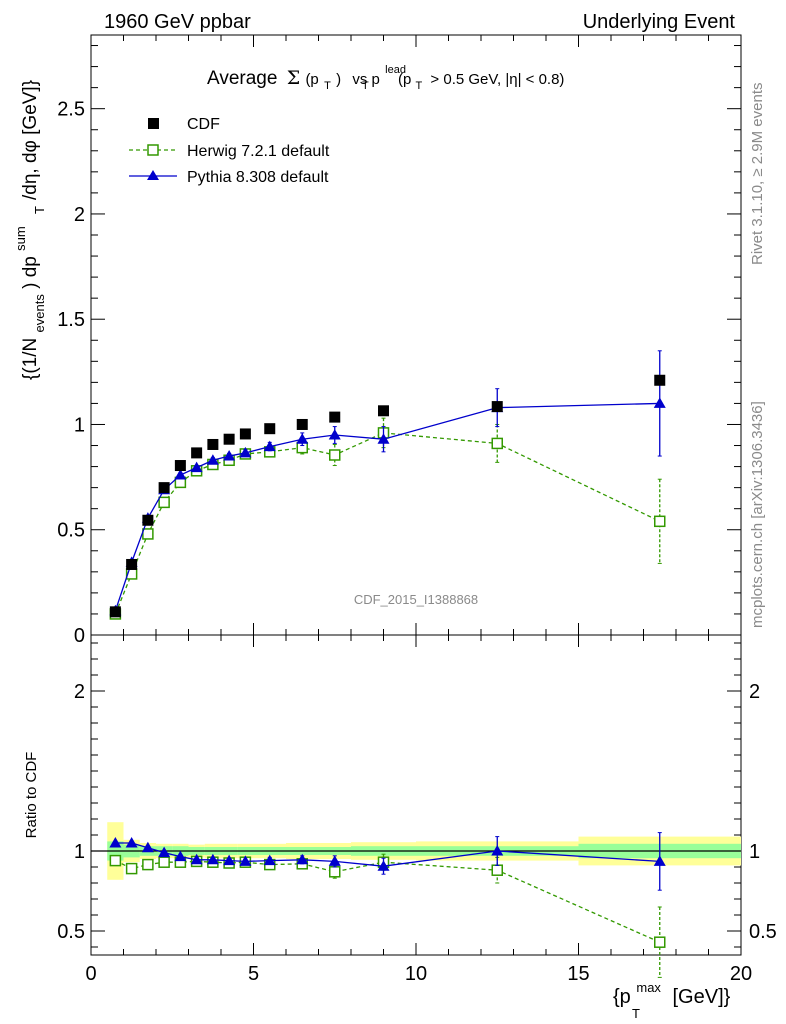  What do you see at coordinates (497, 79) in the screenshot?
I see `title-cut-rest: > 0.5 GeV, |η| < 0.8)` at bounding box center [497, 79].